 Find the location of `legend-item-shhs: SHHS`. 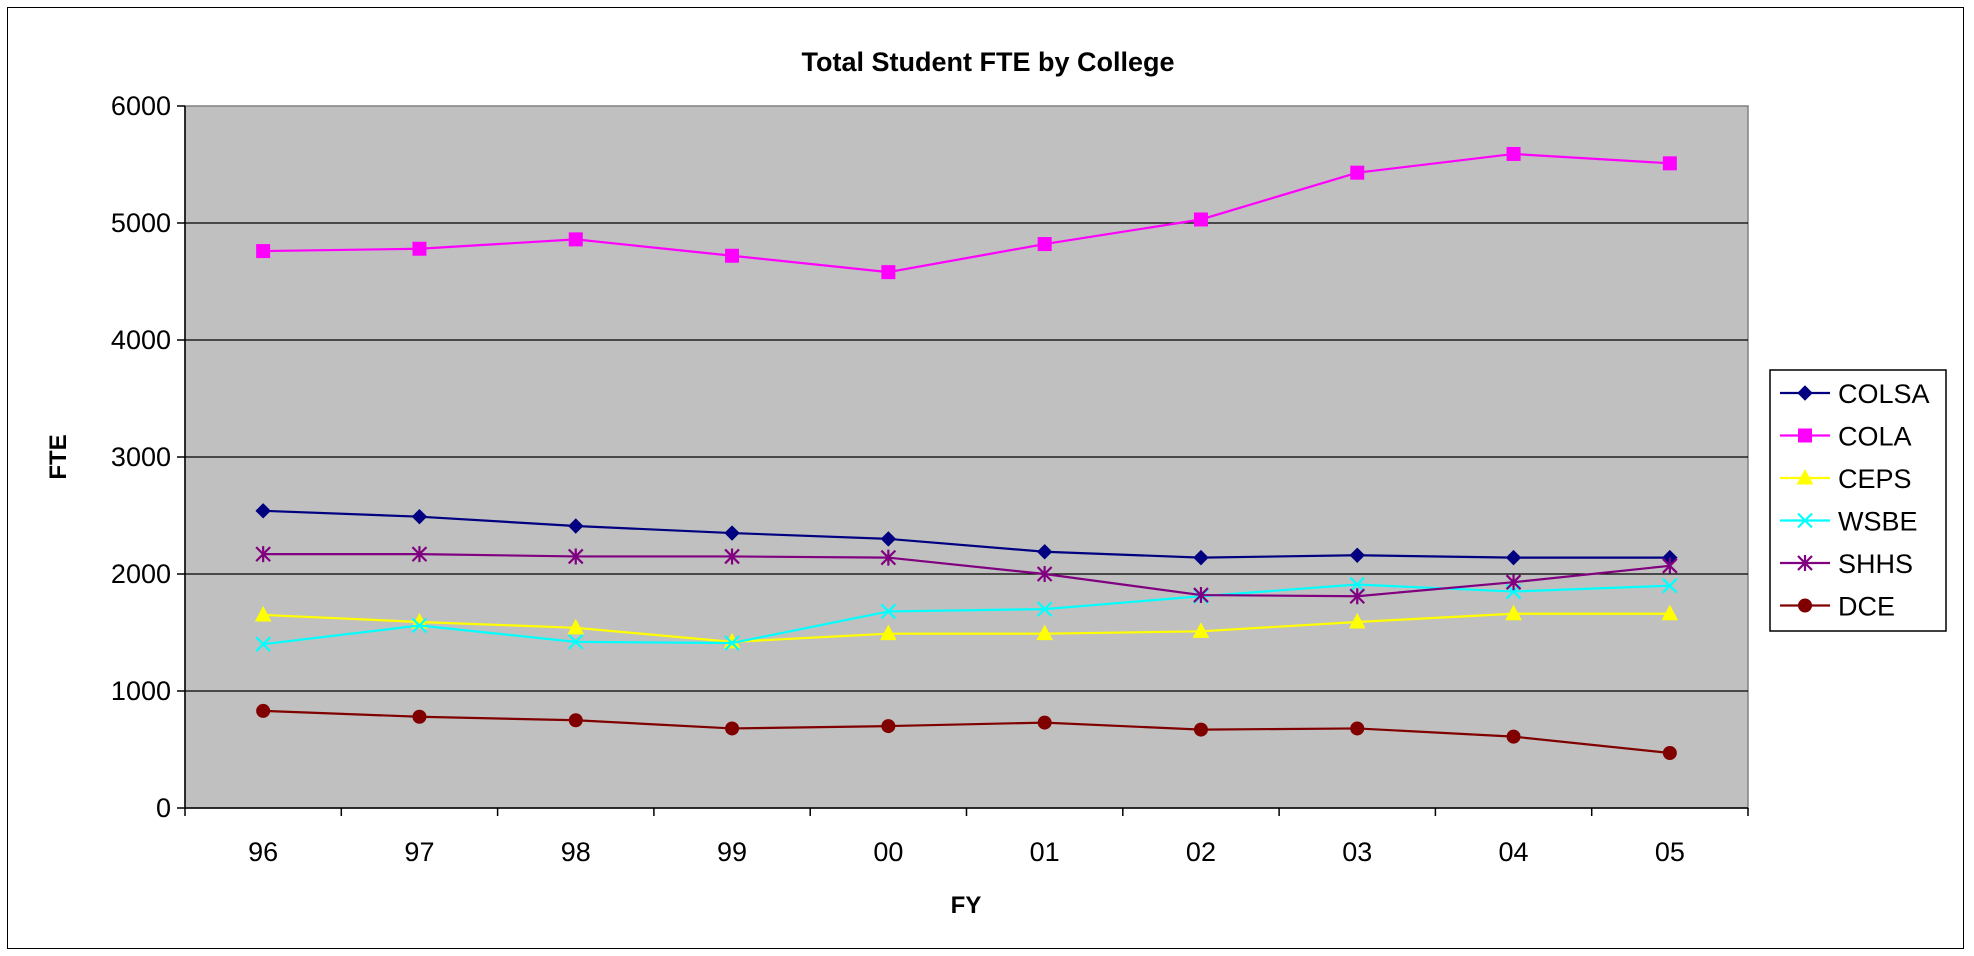

legend-item-shhs: SHHS is located at coordinates (1846, 564).